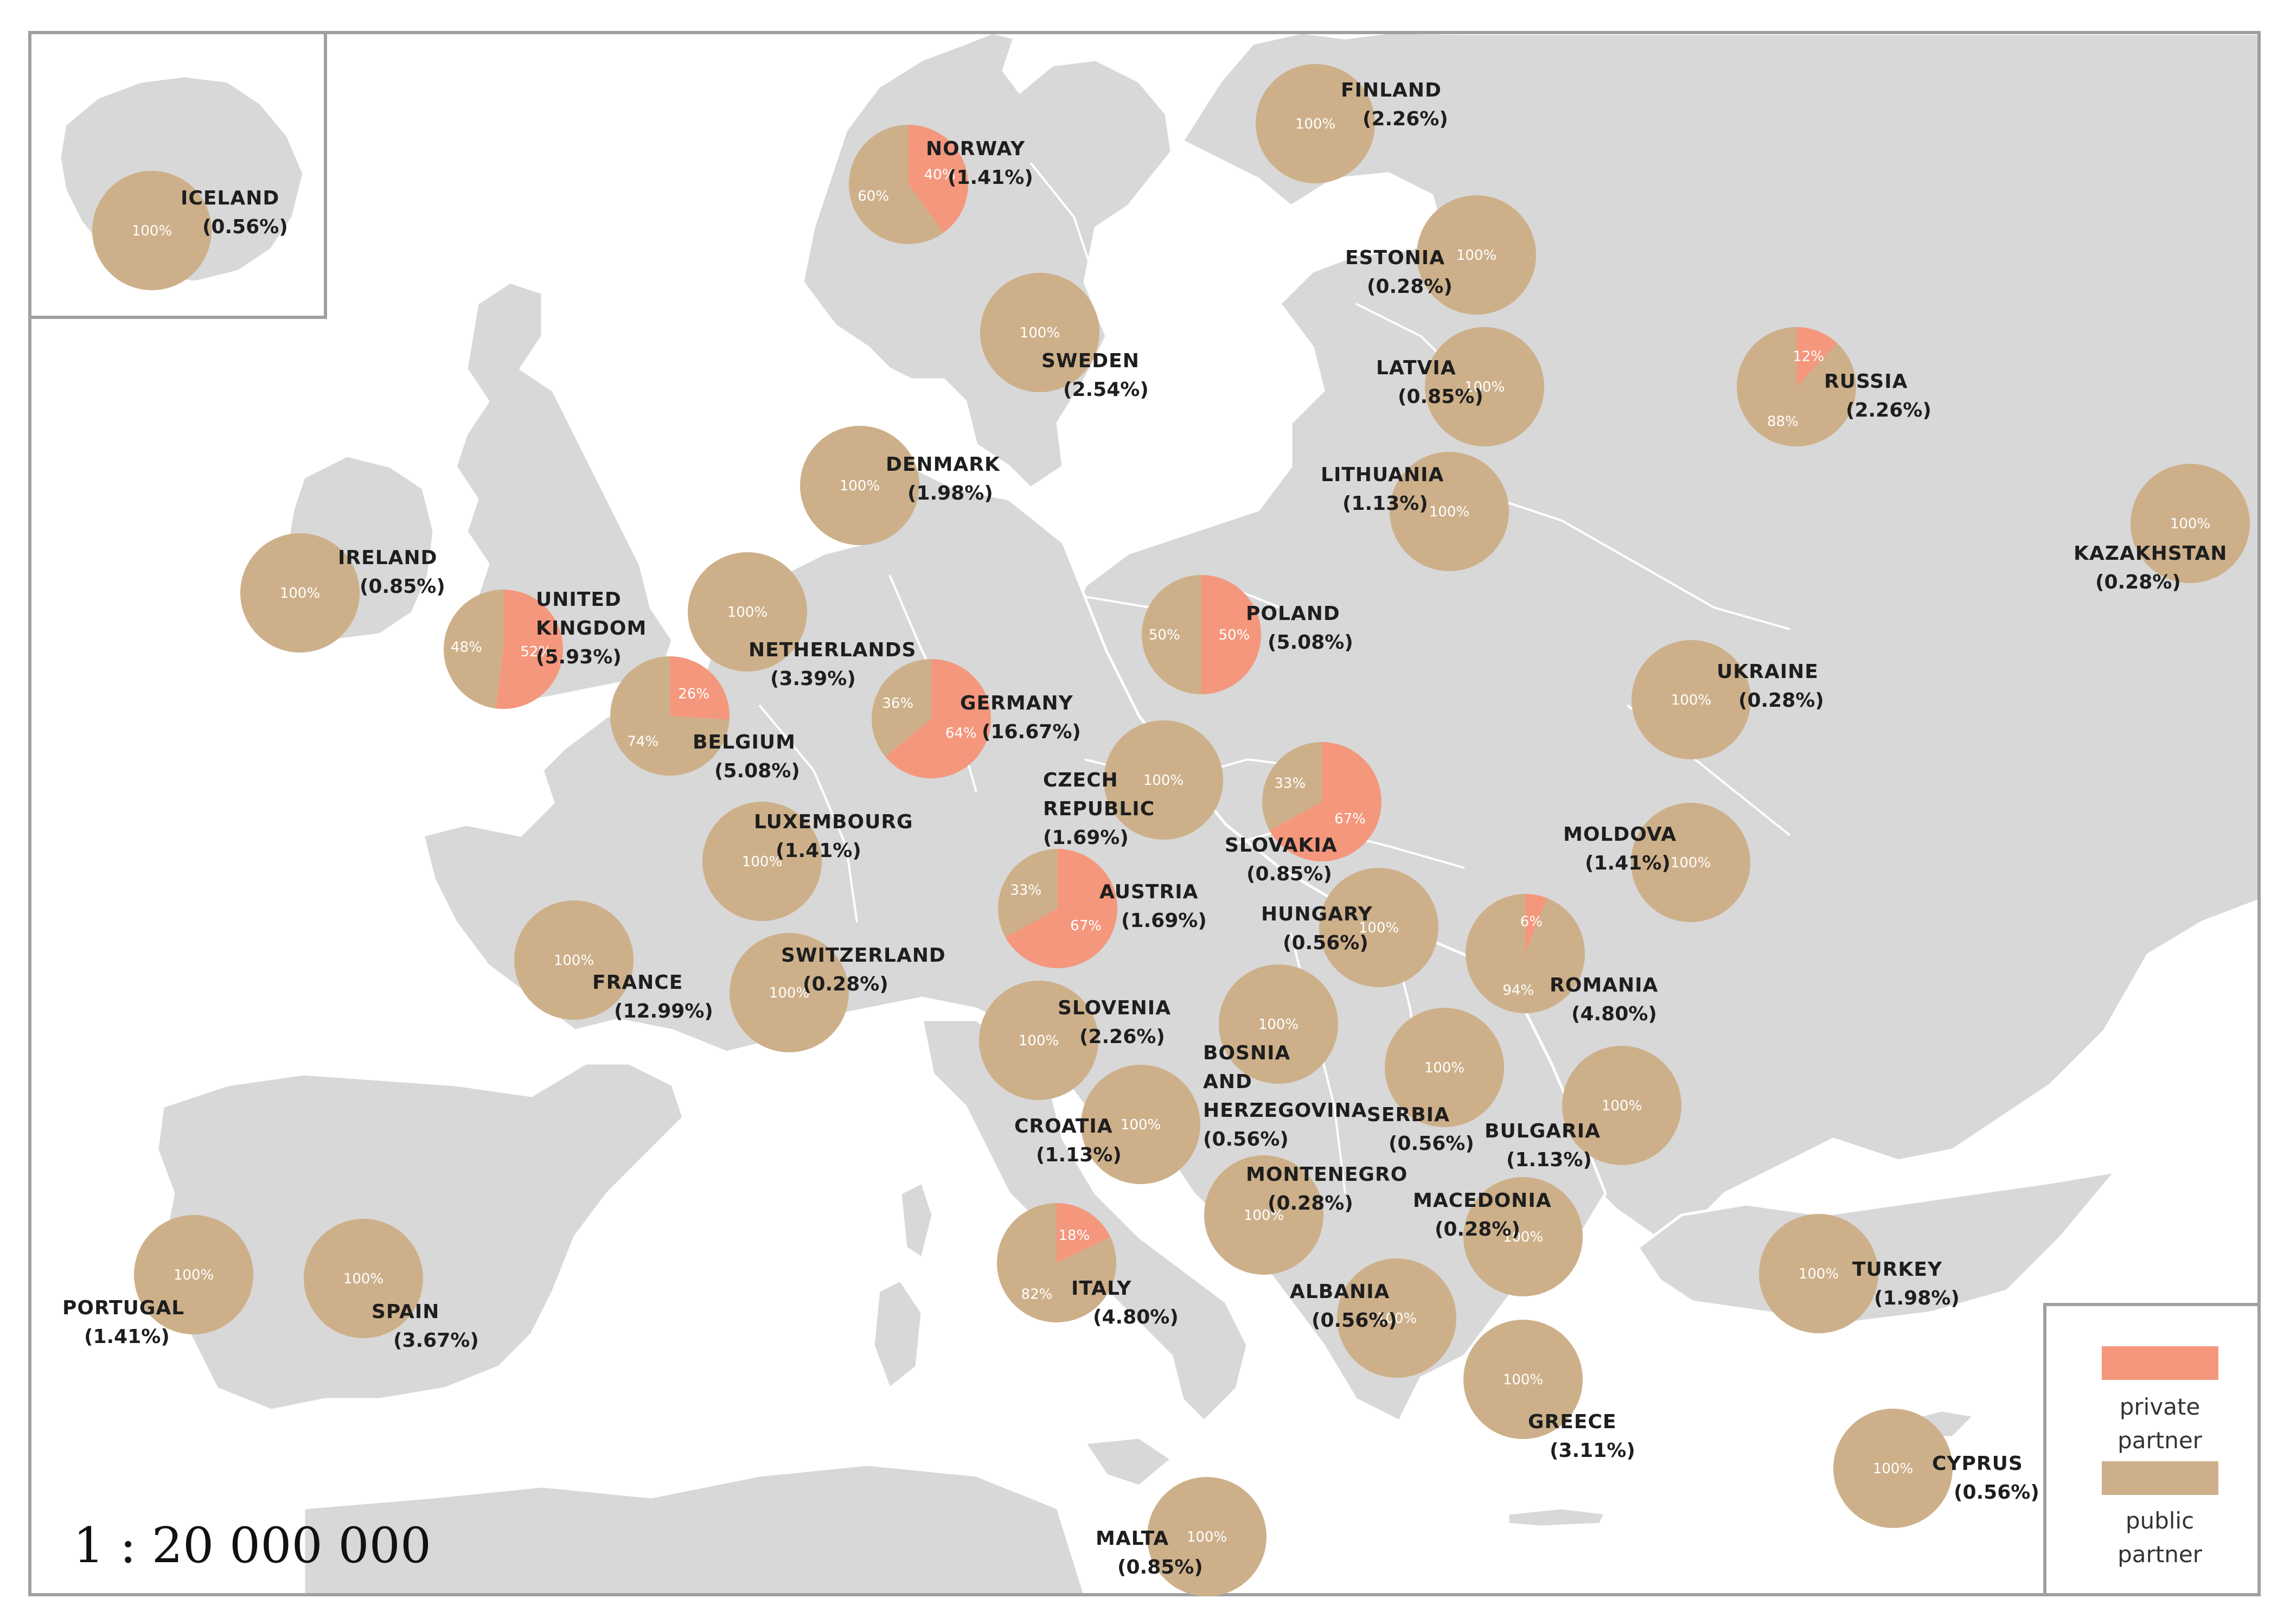 The image size is (2290, 1624). What do you see at coordinates (405, 1312) in the screenshot?
I see `country-name-spain: SPAIN` at bounding box center [405, 1312].